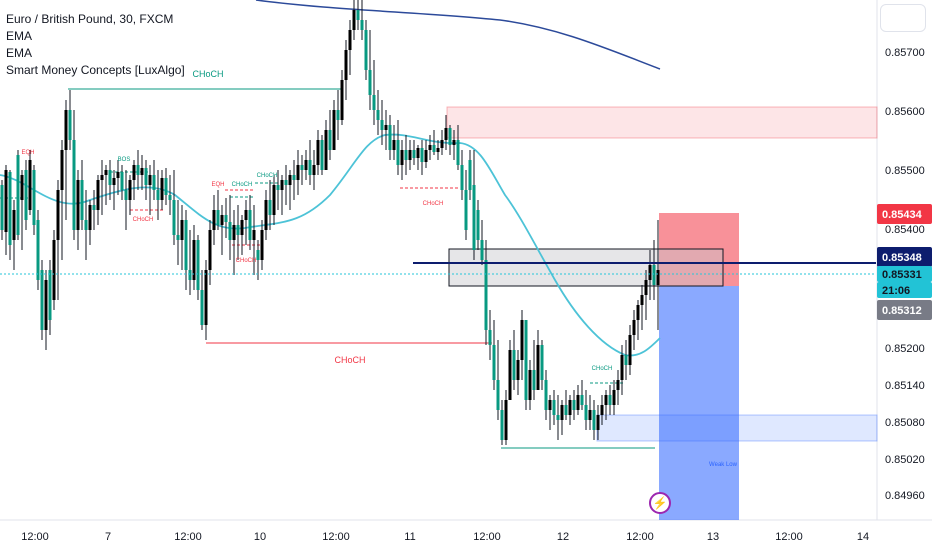 The width and height of the screenshot is (932, 550). I want to click on x-tick-label: 13, so click(713, 537).